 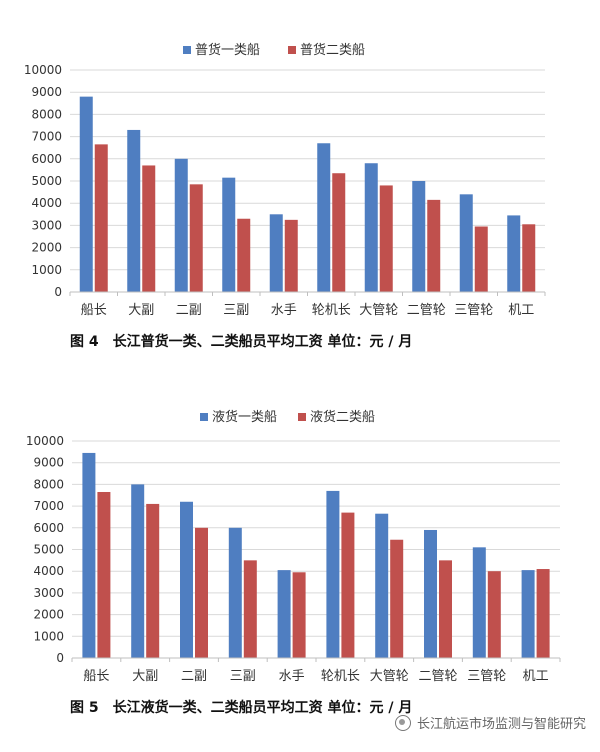 I want to click on legend-label-2: 普货二类船, so click(x=332, y=50).